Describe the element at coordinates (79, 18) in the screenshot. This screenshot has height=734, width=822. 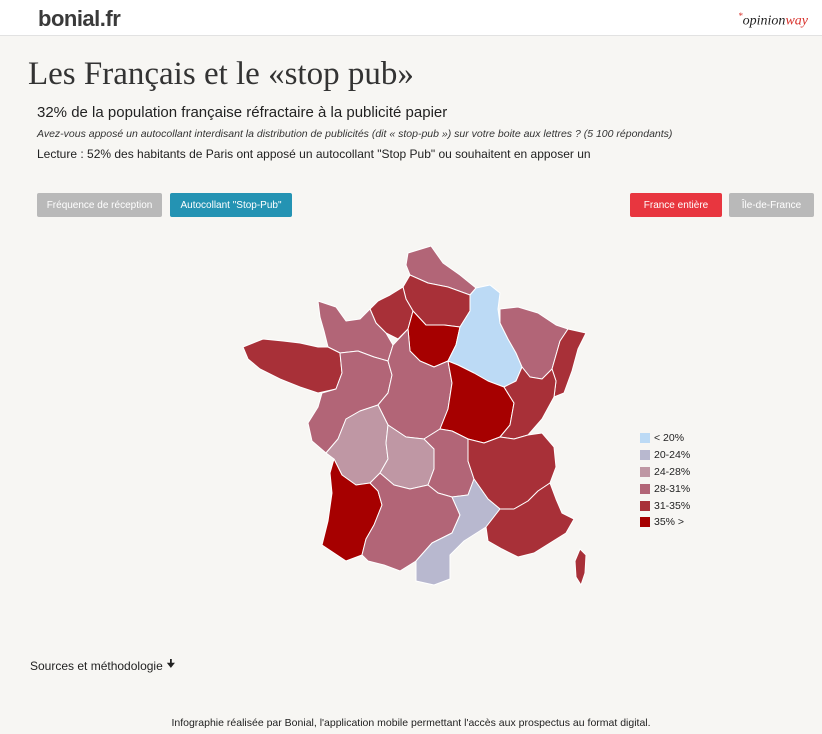
I see `bonial-logo: bonial.fr` at that location.